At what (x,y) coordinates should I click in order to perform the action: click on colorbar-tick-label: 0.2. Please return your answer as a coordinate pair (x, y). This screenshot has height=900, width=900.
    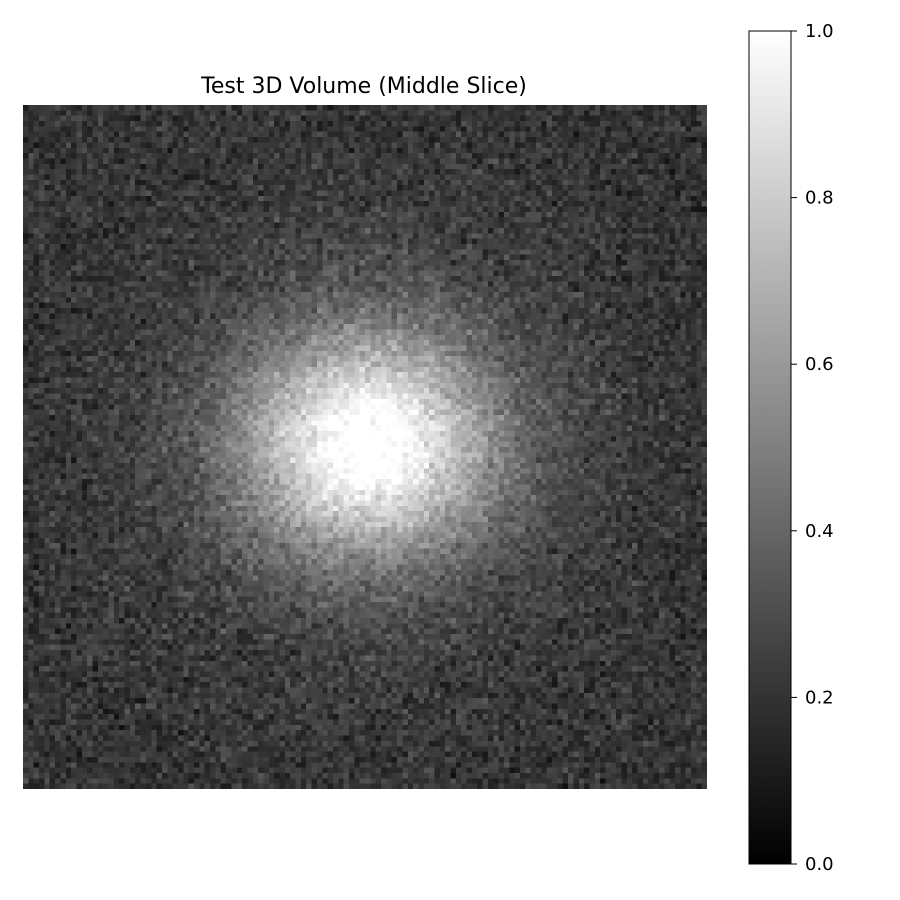
    Looking at the image, I should click on (819, 697).